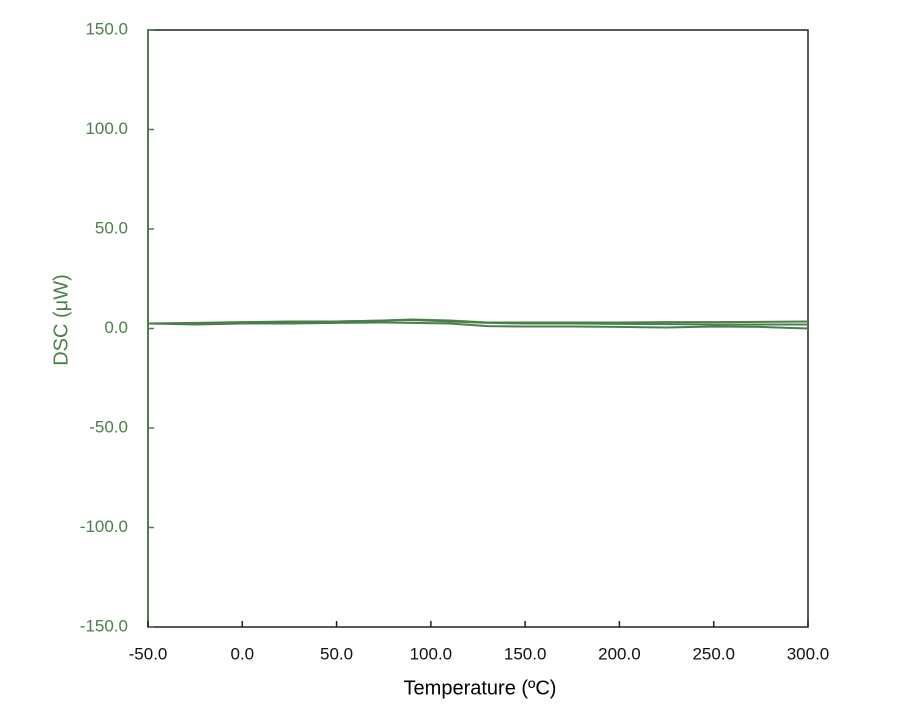 The height and width of the screenshot is (726, 898). I want to click on x-tick-label: 250.0, so click(713, 653).